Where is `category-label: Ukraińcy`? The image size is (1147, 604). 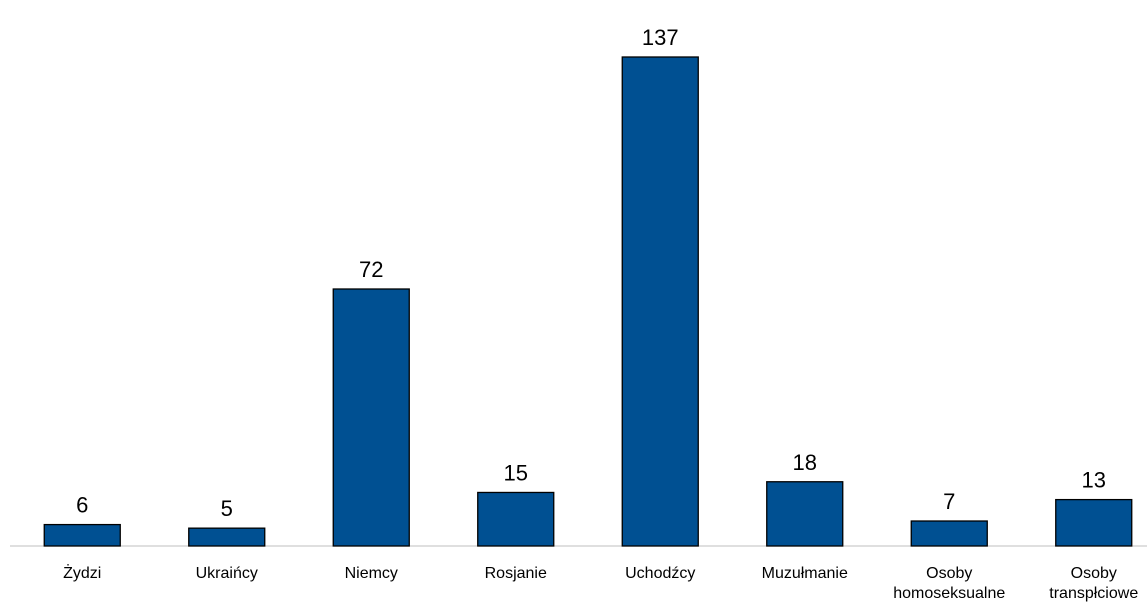 category-label: Ukraińcy is located at coordinates (227, 573).